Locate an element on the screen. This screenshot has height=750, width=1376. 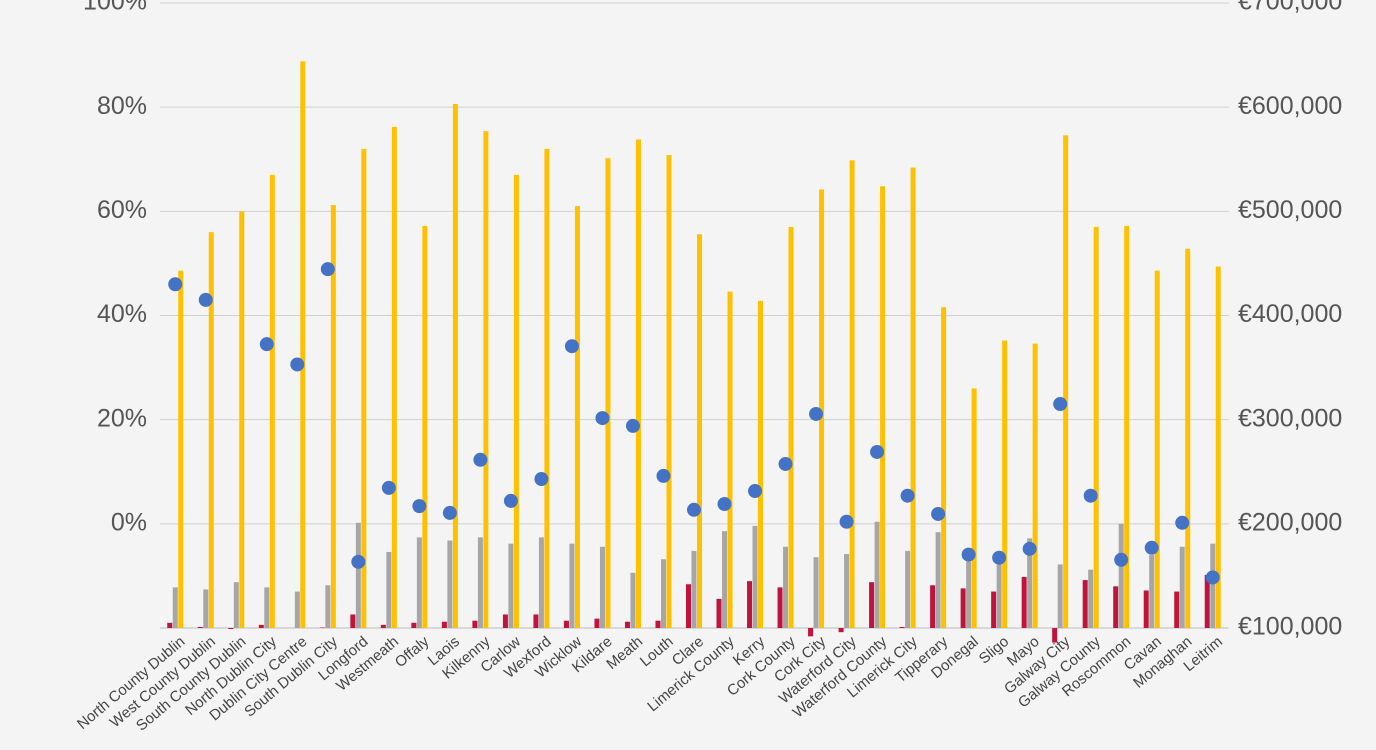
x-tick-label: Louth is located at coordinates (657, 651).